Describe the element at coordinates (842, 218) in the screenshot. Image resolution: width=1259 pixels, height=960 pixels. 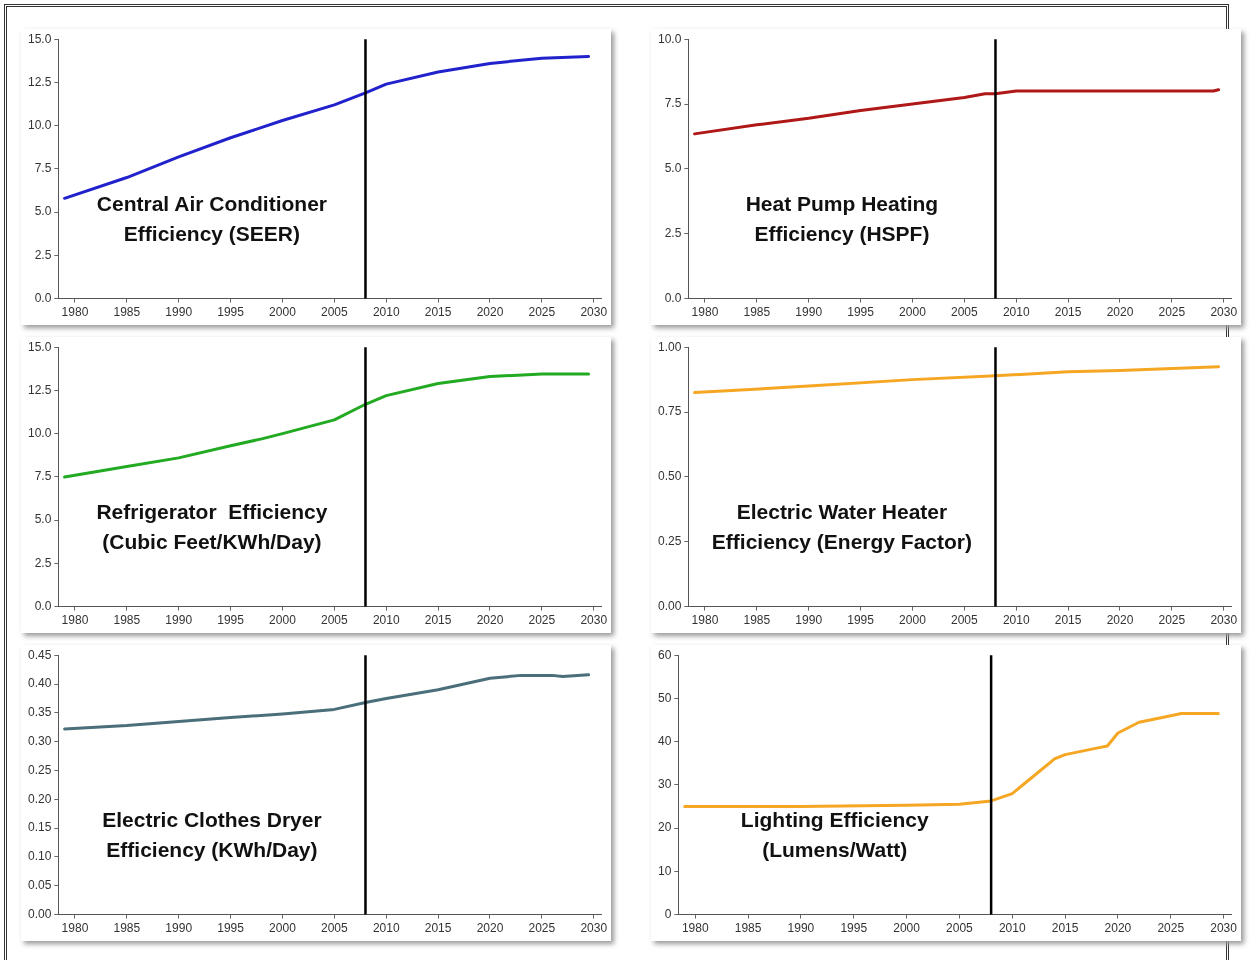
I see `text: Heat Pump Heating Efficiency (HSPF)` at that location.